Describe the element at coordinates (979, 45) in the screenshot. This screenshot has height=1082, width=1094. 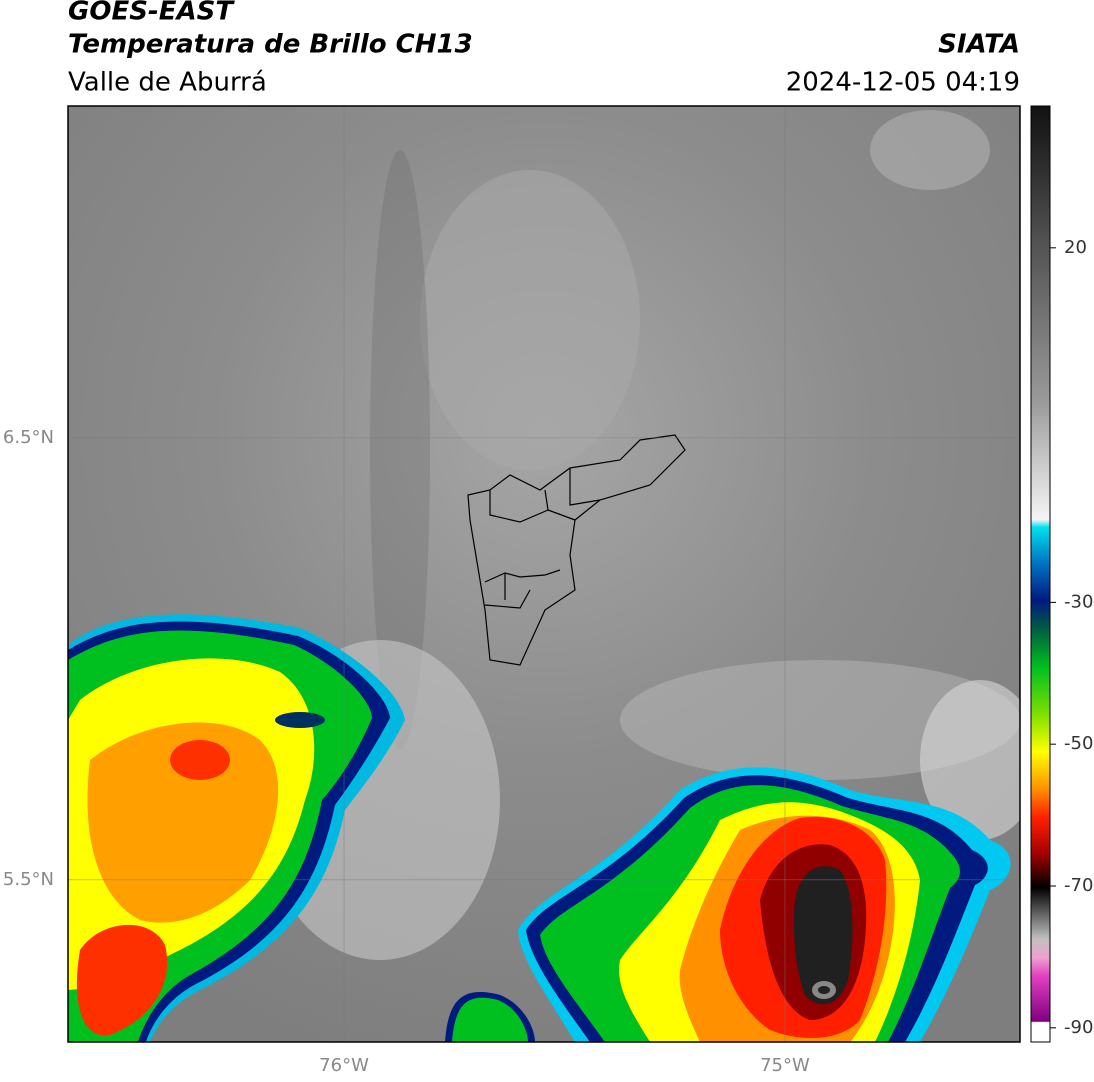
I see `source: SIATA` at that location.